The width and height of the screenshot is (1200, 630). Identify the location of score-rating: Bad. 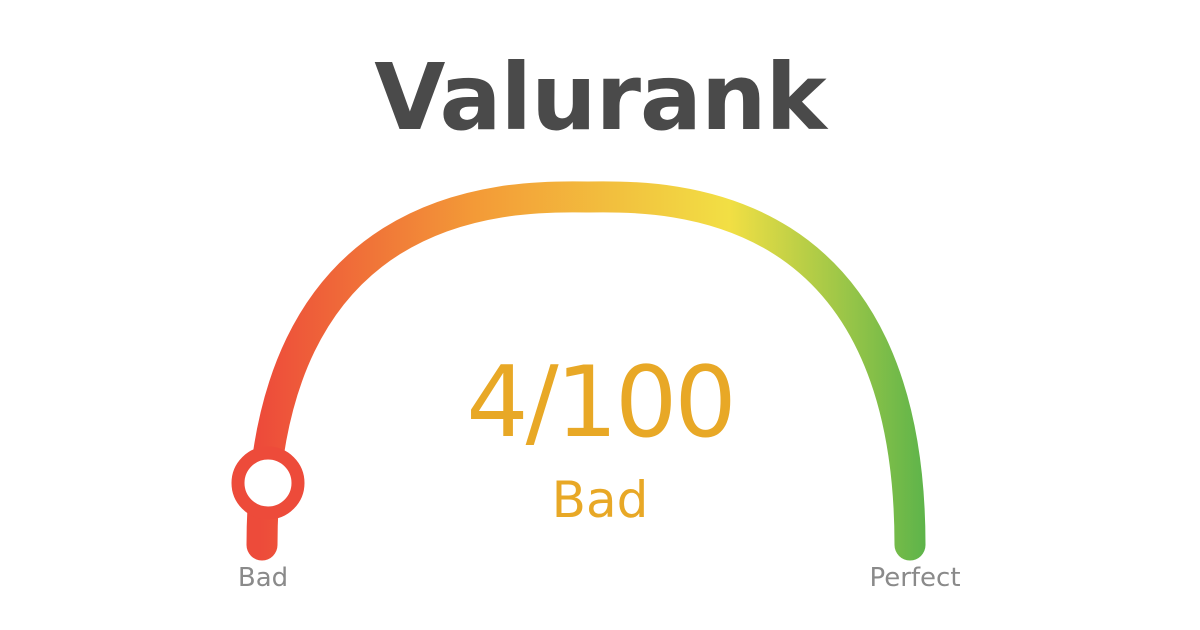
(600, 500).